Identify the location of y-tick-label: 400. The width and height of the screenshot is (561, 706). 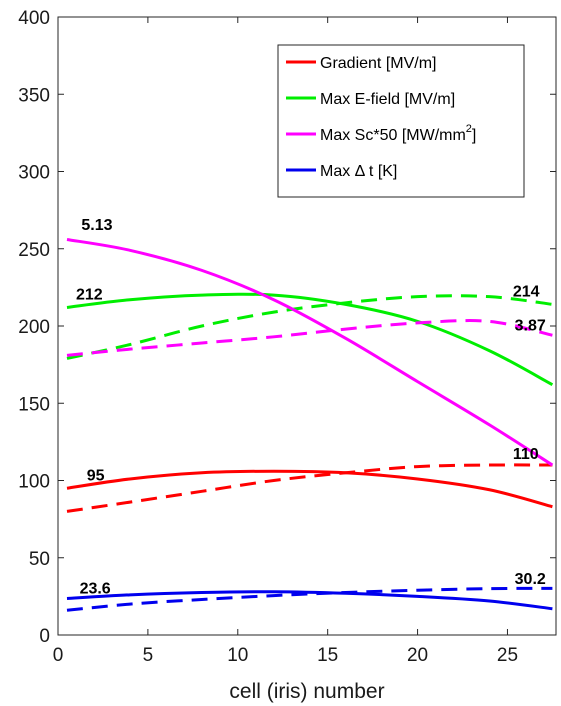
(34, 18).